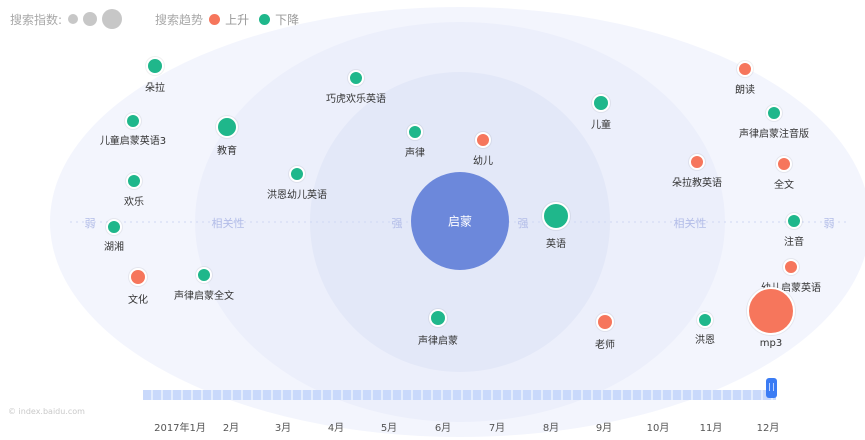  I want to click on center-keyword-label: 启蒙, so click(460, 221).